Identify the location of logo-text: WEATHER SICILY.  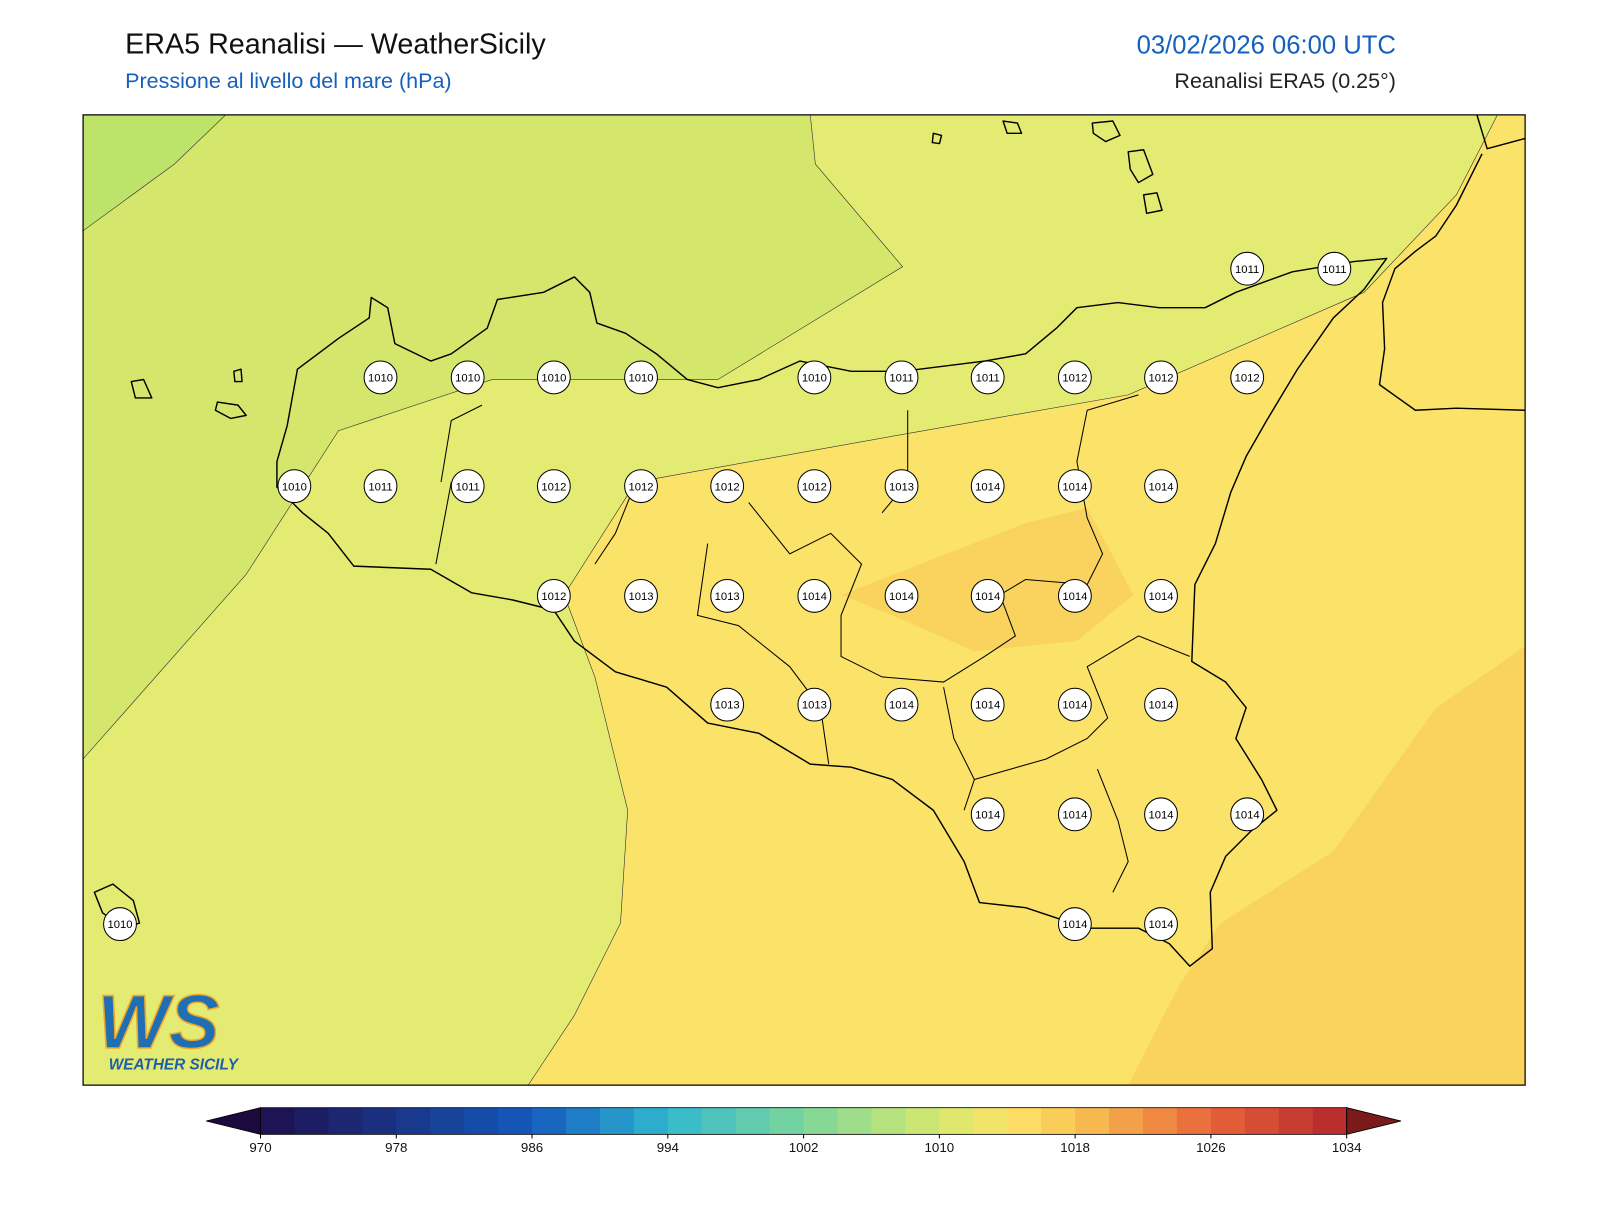
(174, 1065).